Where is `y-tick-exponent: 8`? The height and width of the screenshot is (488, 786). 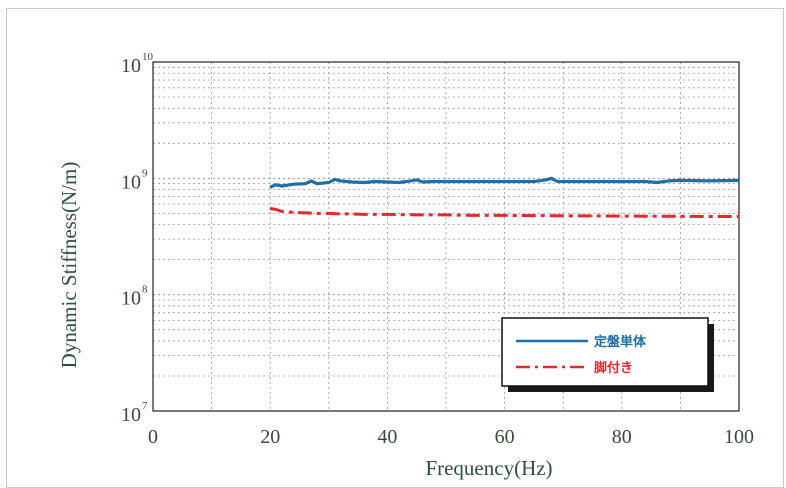
y-tick-exponent: 8 is located at coordinates (145, 290).